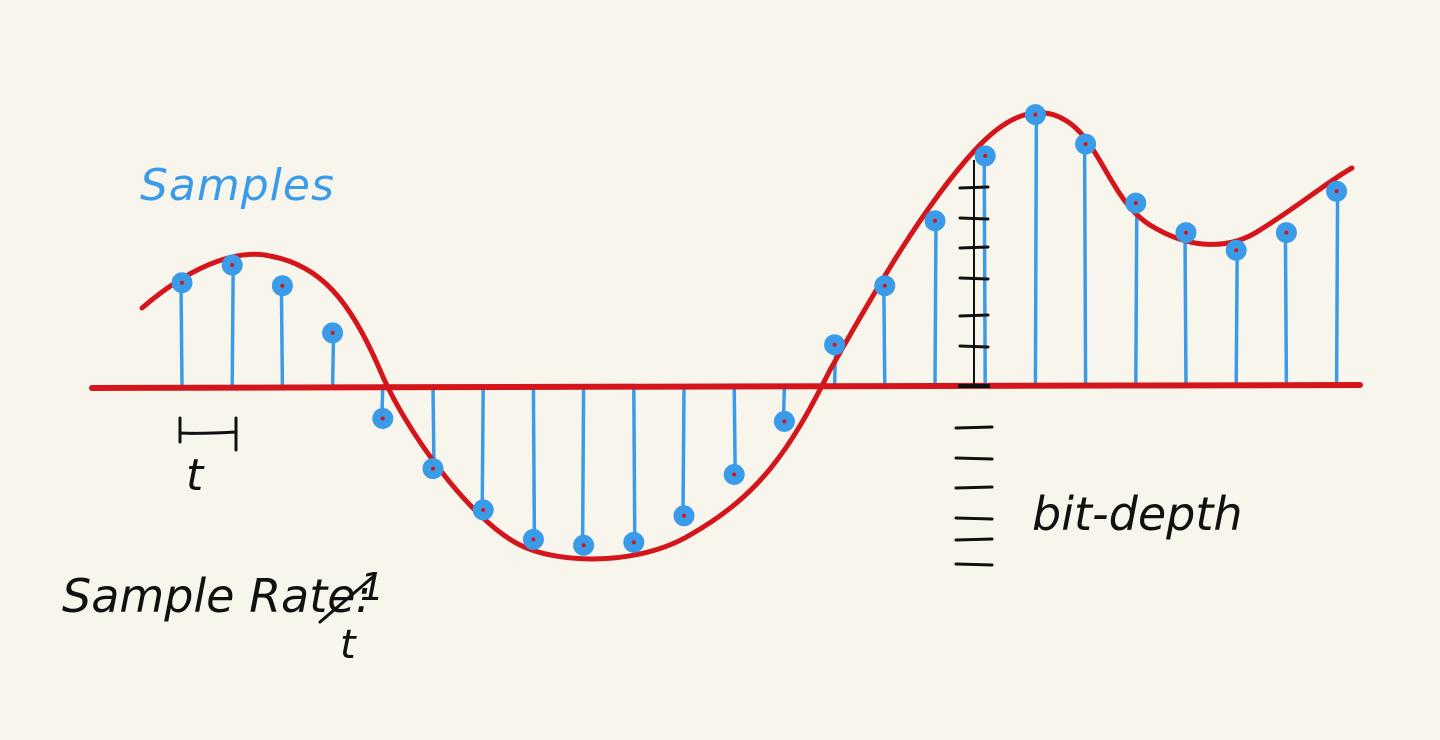  What do you see at coordinates (195, 475) in the screenshot?
I see `interval-label: t` at bounding box center [195, 475].